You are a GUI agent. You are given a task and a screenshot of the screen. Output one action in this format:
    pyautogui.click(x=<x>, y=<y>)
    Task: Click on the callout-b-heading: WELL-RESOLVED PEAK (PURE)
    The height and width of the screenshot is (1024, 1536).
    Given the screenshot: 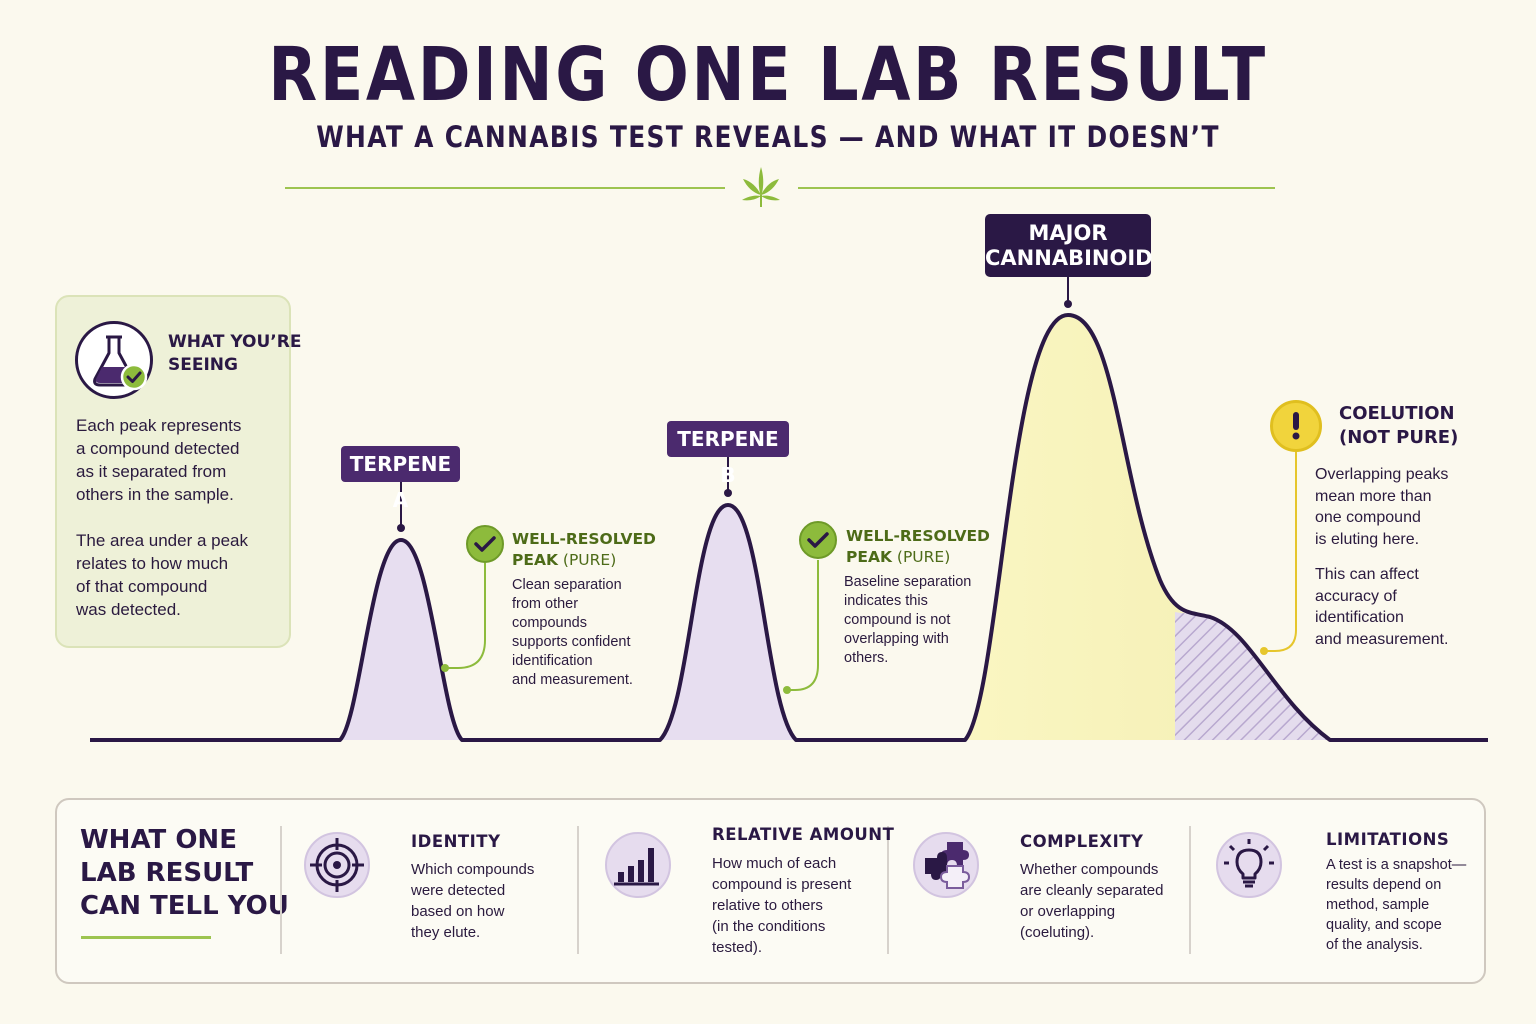 What is the action you would take?
    pyautogui.click(x=918, y=546)
    